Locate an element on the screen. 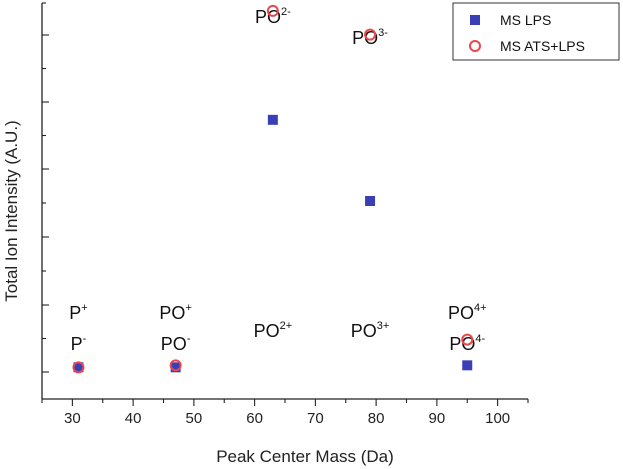 The image size is (623, 469). legend-marker-ms-lps is located at coordinates (475, 20).